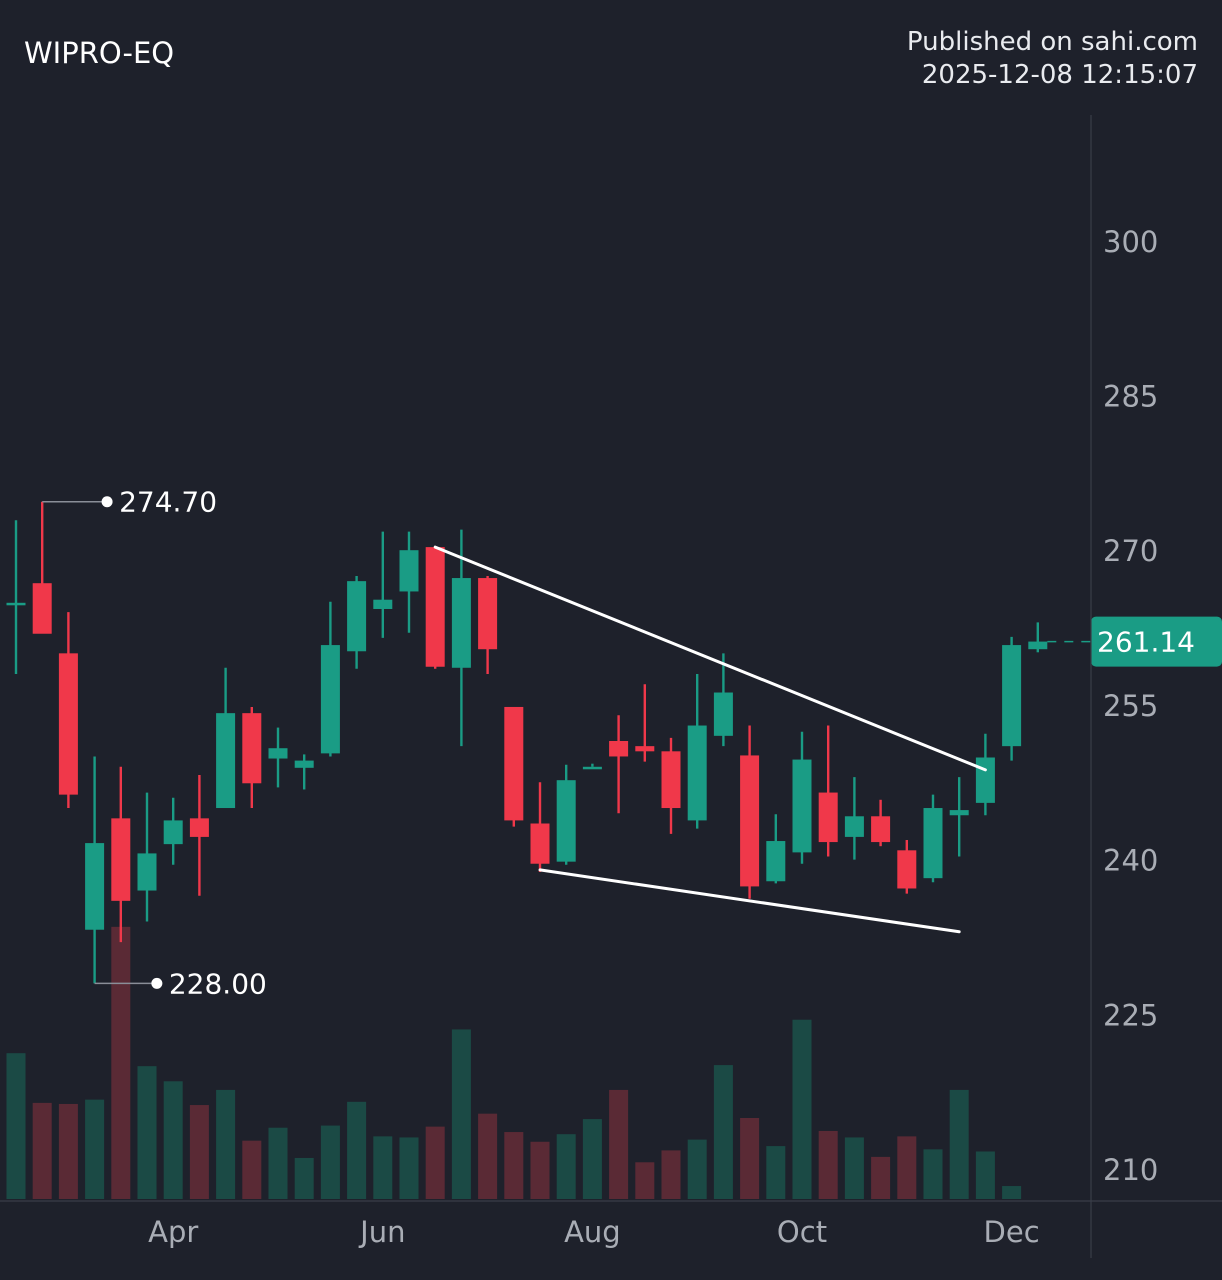 This screenshot has height=1280, width=1222. Describe the element at coordinates (1130, 551) in the screenshot. I see `y-tick-label: 270` at that location.